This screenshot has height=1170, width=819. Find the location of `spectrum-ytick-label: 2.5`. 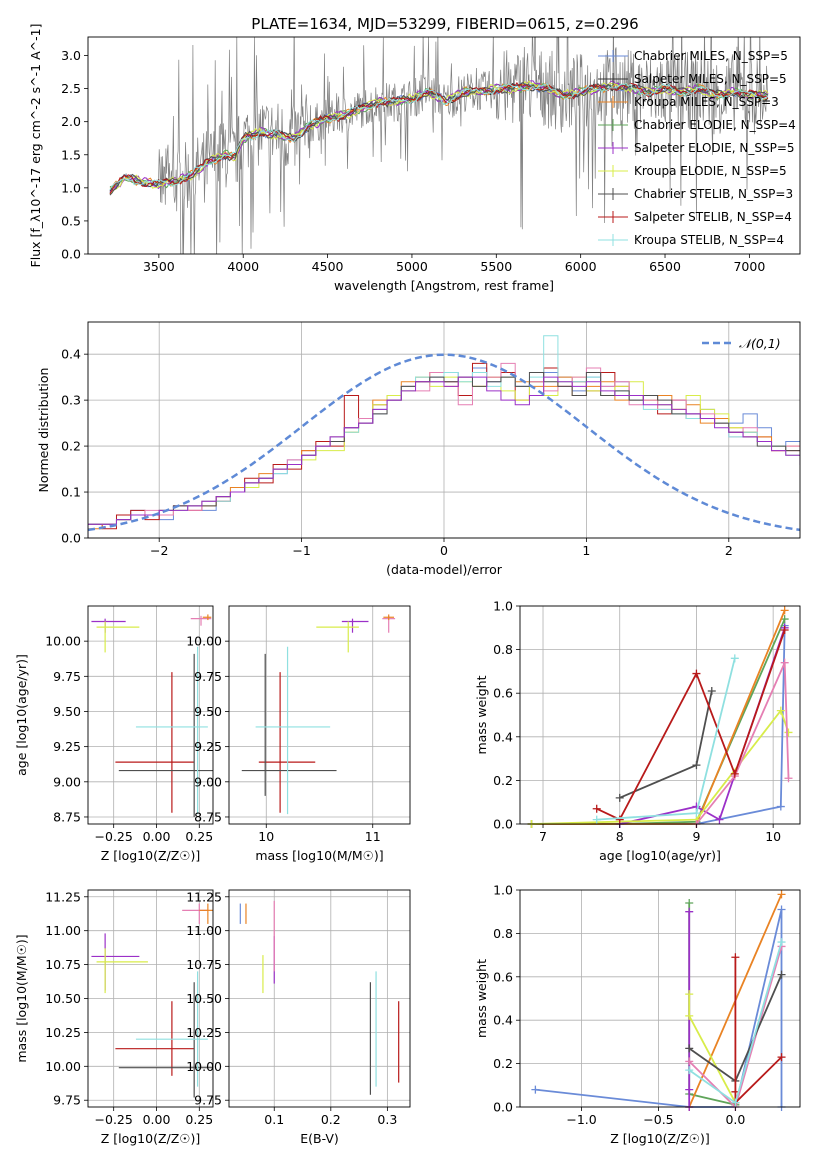

spectrum-ytick-label: 2.5 is located at coordinates (71, 88).